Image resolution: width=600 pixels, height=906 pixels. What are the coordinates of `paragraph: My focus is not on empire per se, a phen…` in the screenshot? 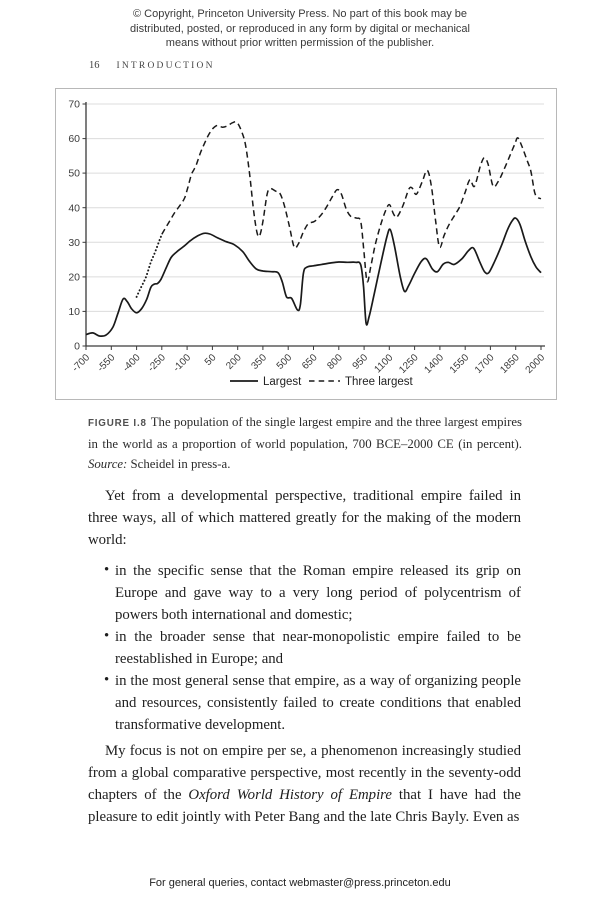 It's located at (304, 784).